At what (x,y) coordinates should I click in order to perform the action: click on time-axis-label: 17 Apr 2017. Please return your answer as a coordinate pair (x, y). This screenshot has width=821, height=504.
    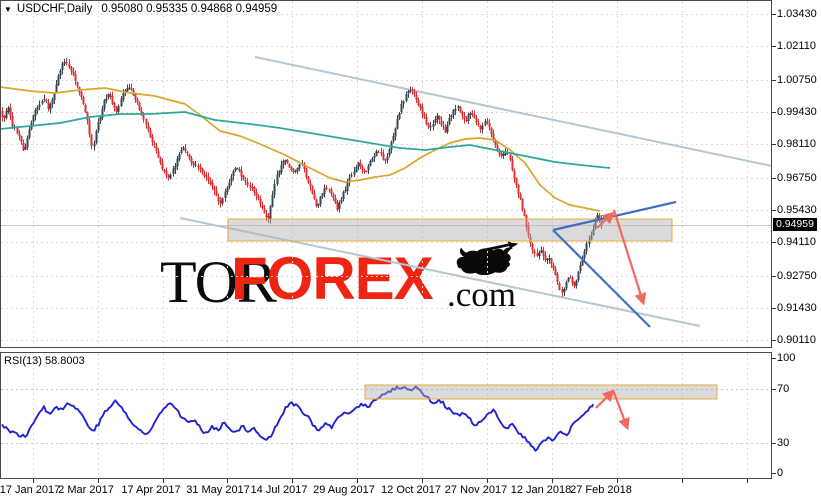
    Looking at the image, I should click on (151, 490).